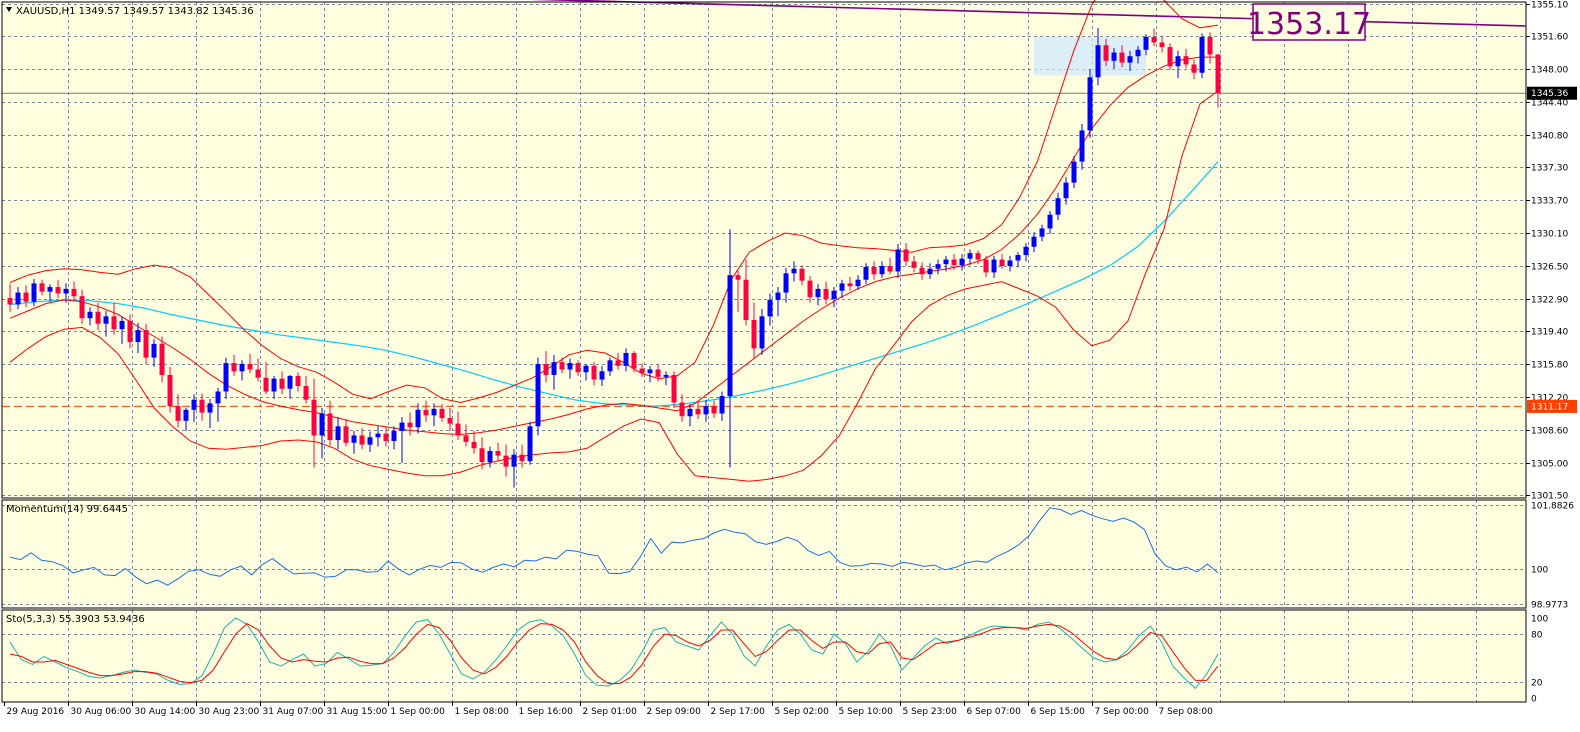 The width and height of the screenshot is (1580, 732). Describe the element at coordinates (764, 554) in the screenshot. I see `momentum-panel` at that location.